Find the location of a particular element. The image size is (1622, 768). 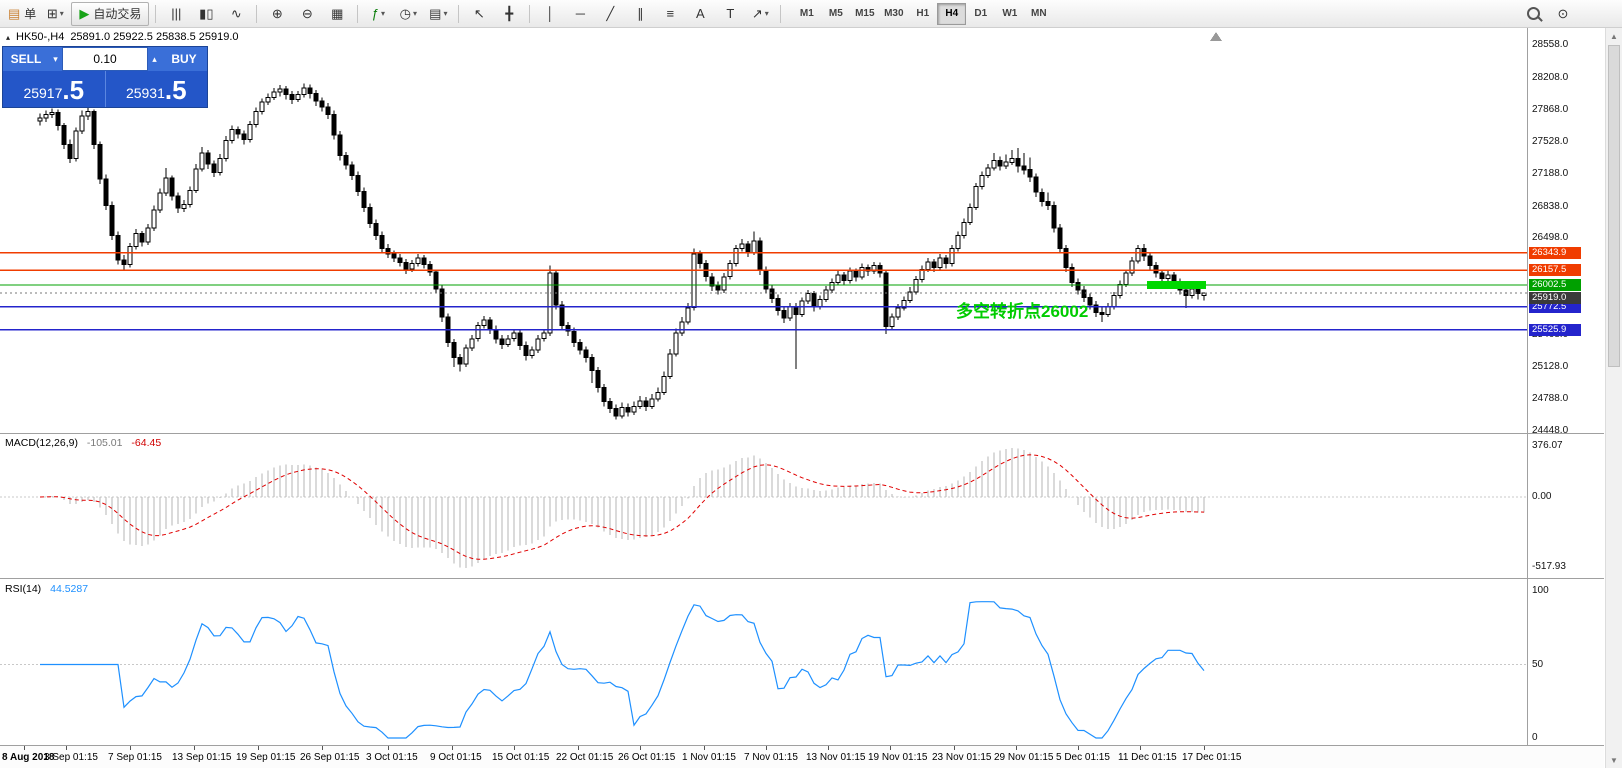

vertical-scrollbar: ▲ ▼ is located at coordinates (1613, 398).